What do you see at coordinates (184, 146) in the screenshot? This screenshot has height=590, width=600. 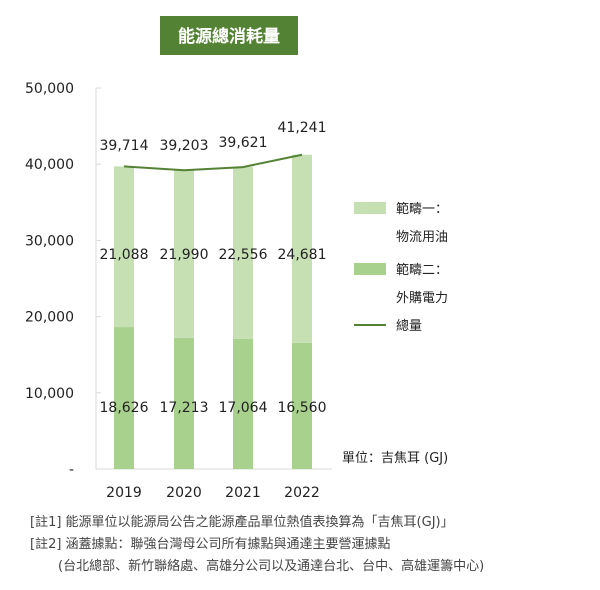 I see `total-value-label: 39,203` at bounding box center [184, 146].